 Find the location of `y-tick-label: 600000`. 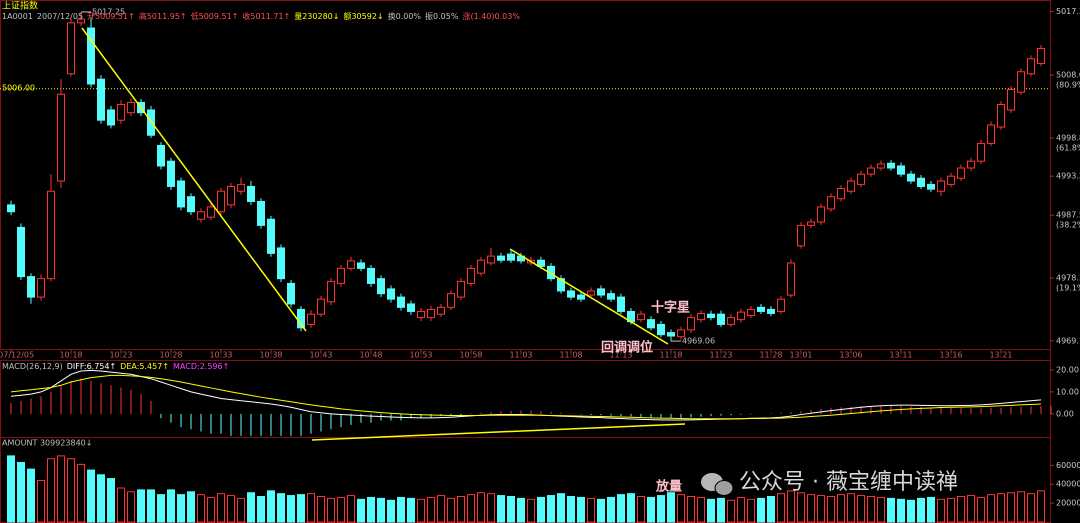

y-tick-label: 600000 is located at coordinates (1068, 465).